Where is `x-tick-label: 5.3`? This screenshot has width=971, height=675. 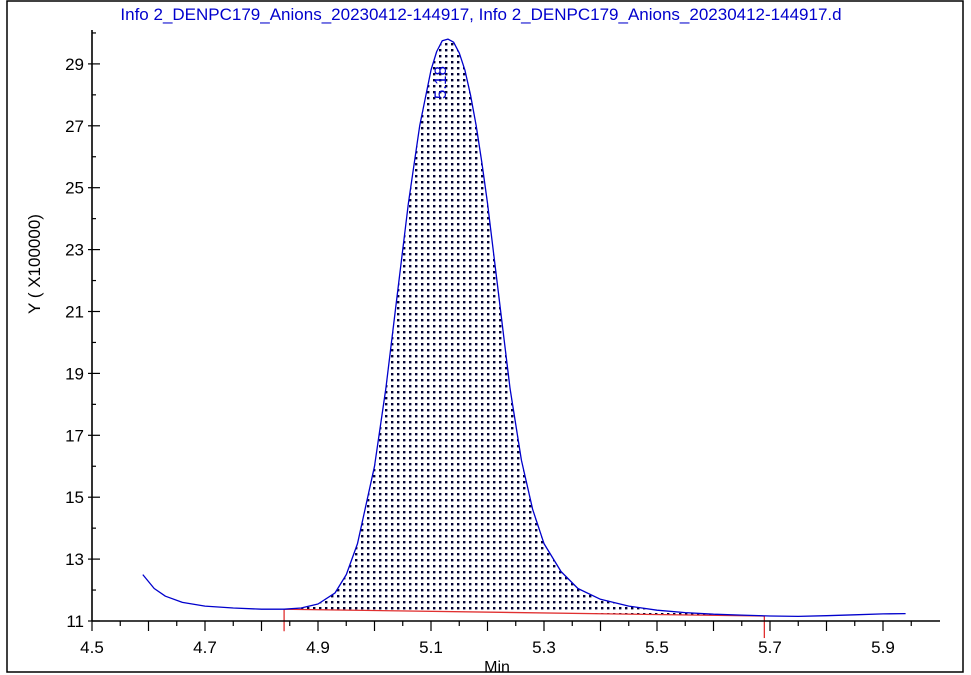 x-tick-label: 5.3 is located at coordinates (544, 647).